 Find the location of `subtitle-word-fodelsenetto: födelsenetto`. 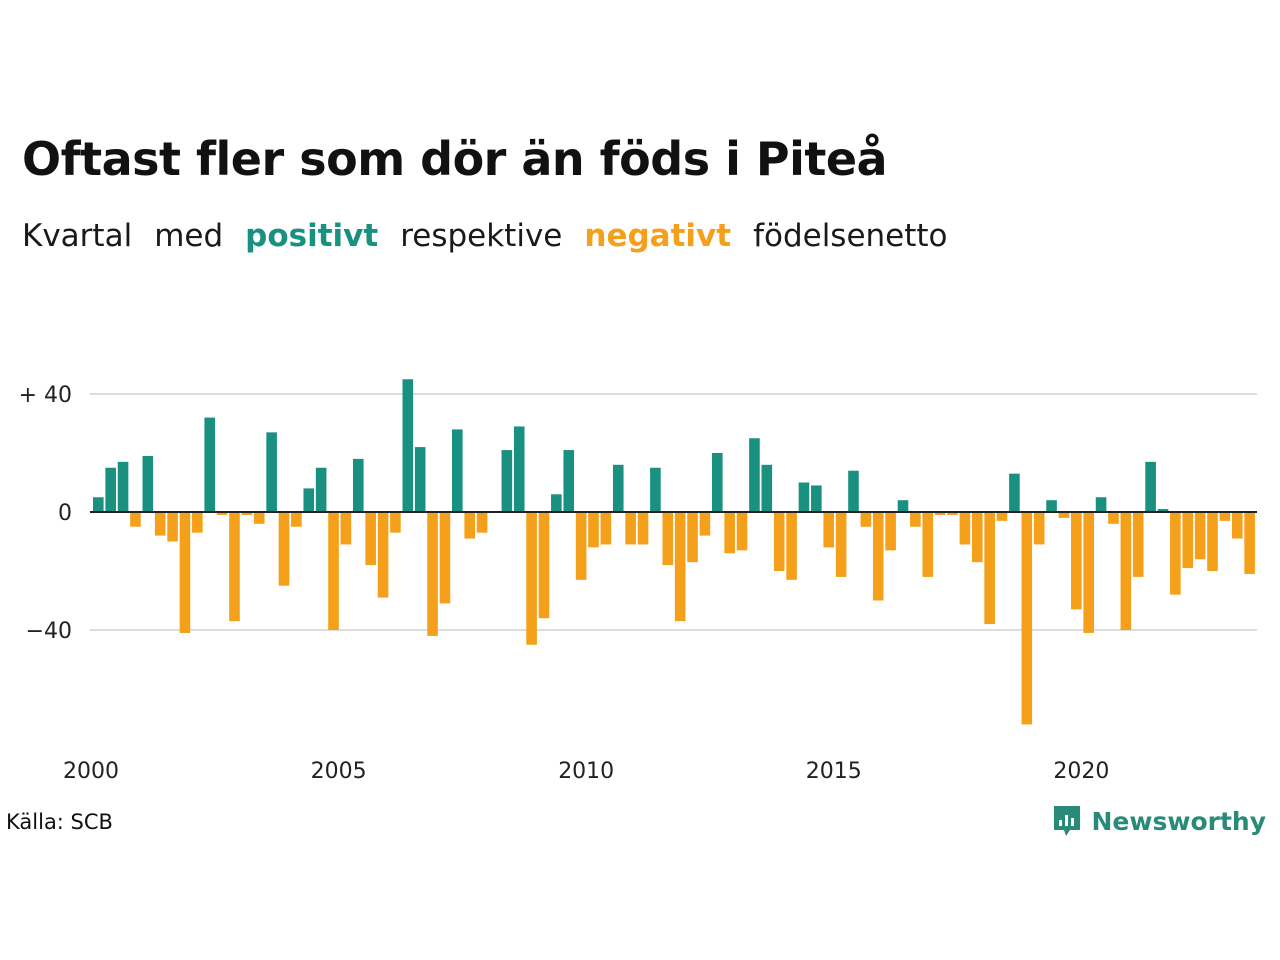

subtitle-word-fodelsenetto: födelsenetto is located at coordinates (850, 236).